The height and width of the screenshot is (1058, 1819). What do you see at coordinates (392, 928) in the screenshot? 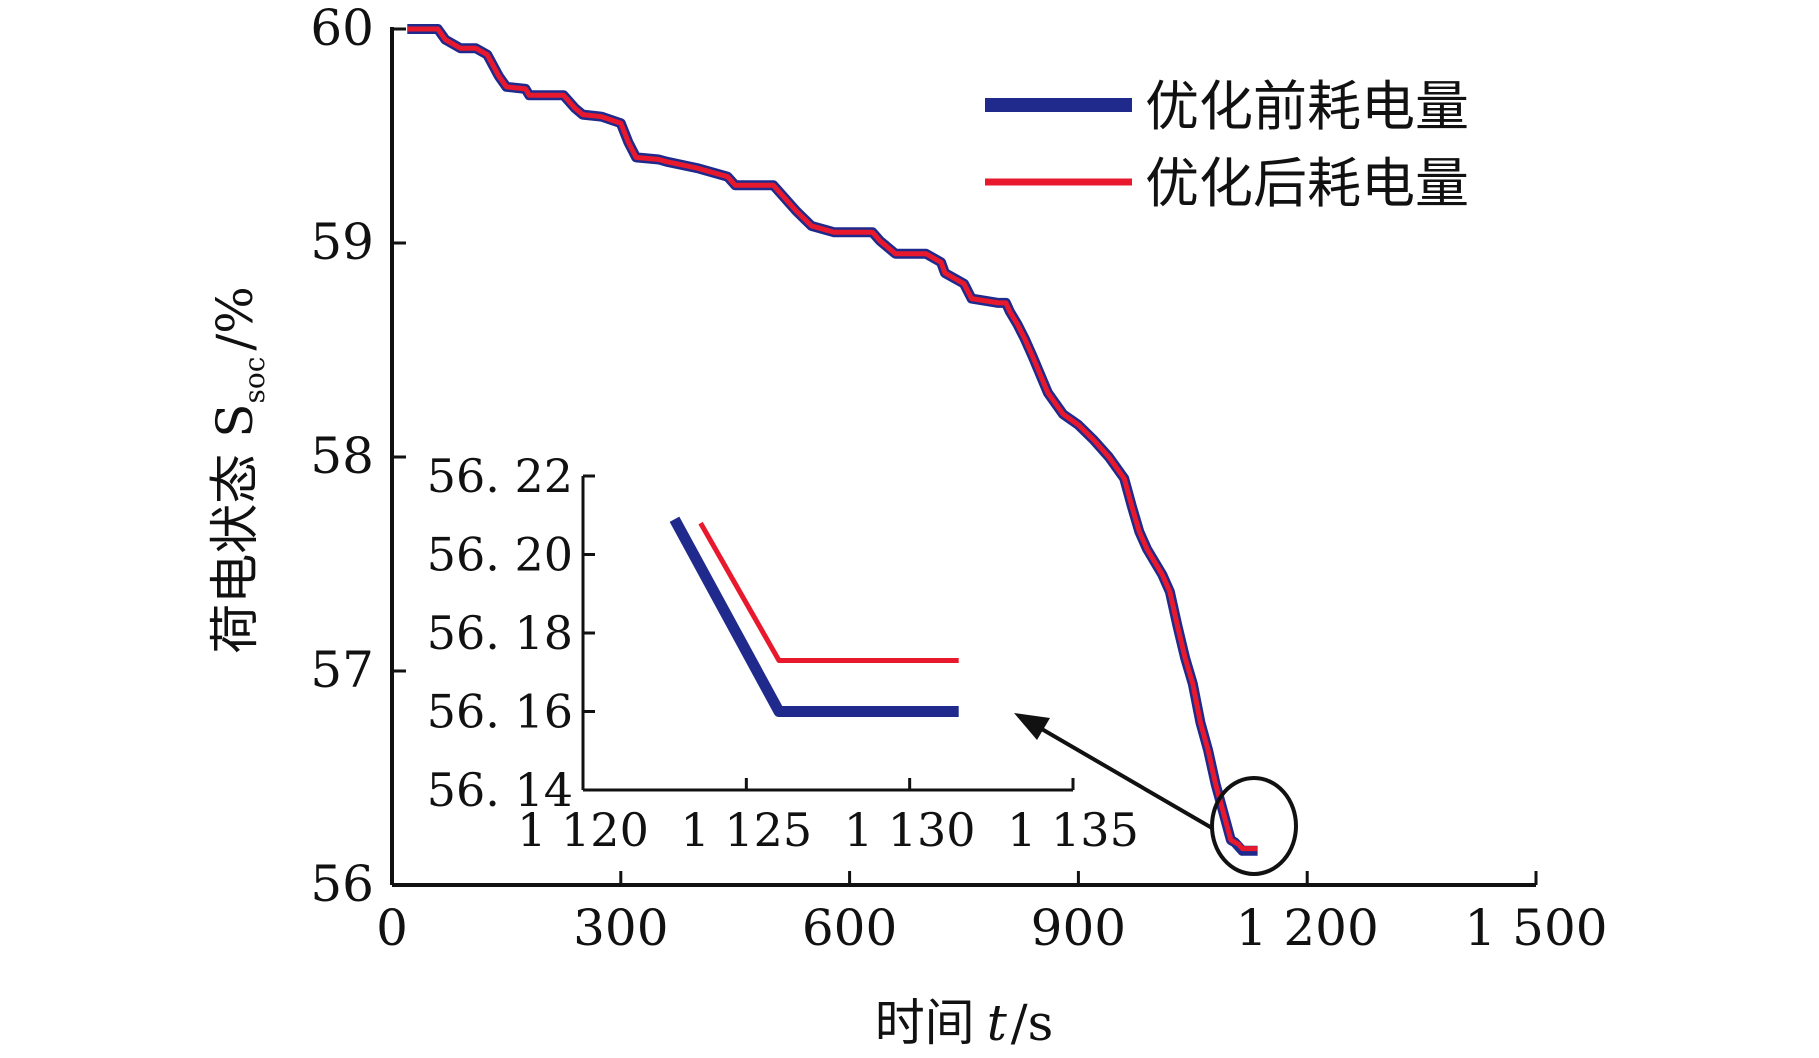
I see `main-x-tick-label: 0` at bounding box center [392, 928].